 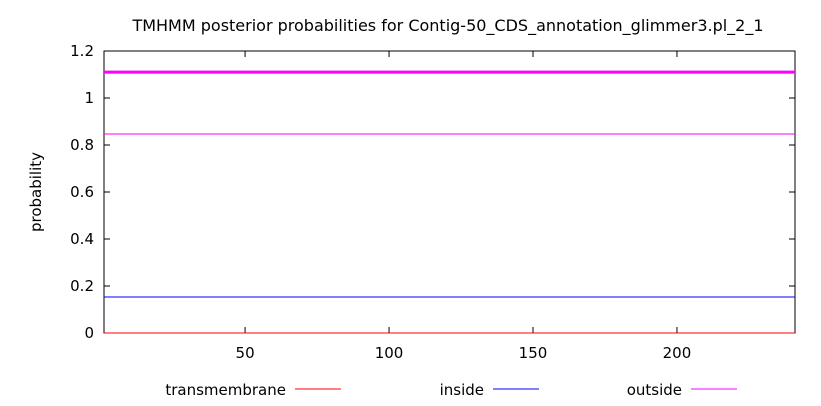 What do you see at coordinates (389, 353) in the screenshot?
I see `x-tick-label: 100` at bounding box center [389, 353].